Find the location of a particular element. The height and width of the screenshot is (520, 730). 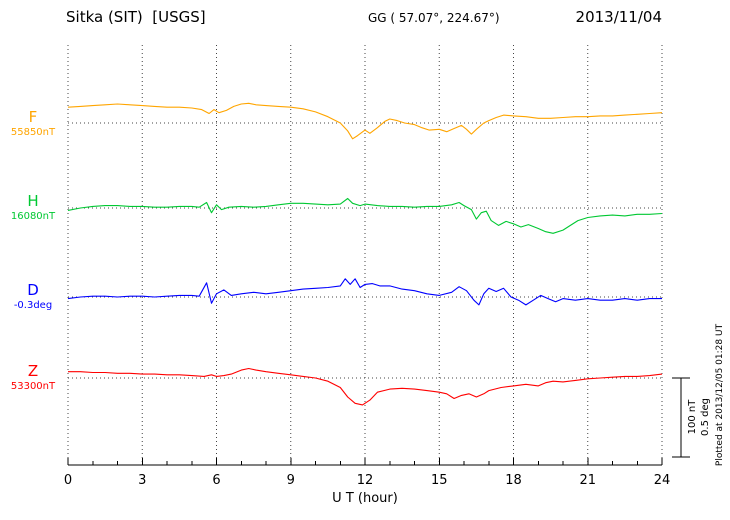

channel-letter-d: D is located at coordinates (33, 290).